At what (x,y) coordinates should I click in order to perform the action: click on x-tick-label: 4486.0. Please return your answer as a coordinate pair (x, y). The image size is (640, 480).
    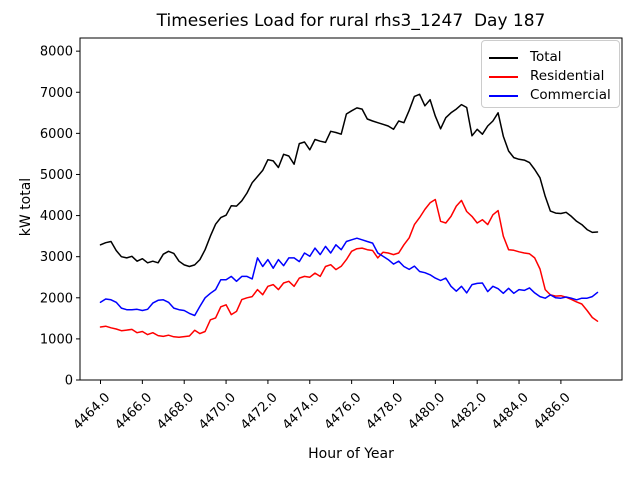
    Looking at the image, I should click on (552, 411).